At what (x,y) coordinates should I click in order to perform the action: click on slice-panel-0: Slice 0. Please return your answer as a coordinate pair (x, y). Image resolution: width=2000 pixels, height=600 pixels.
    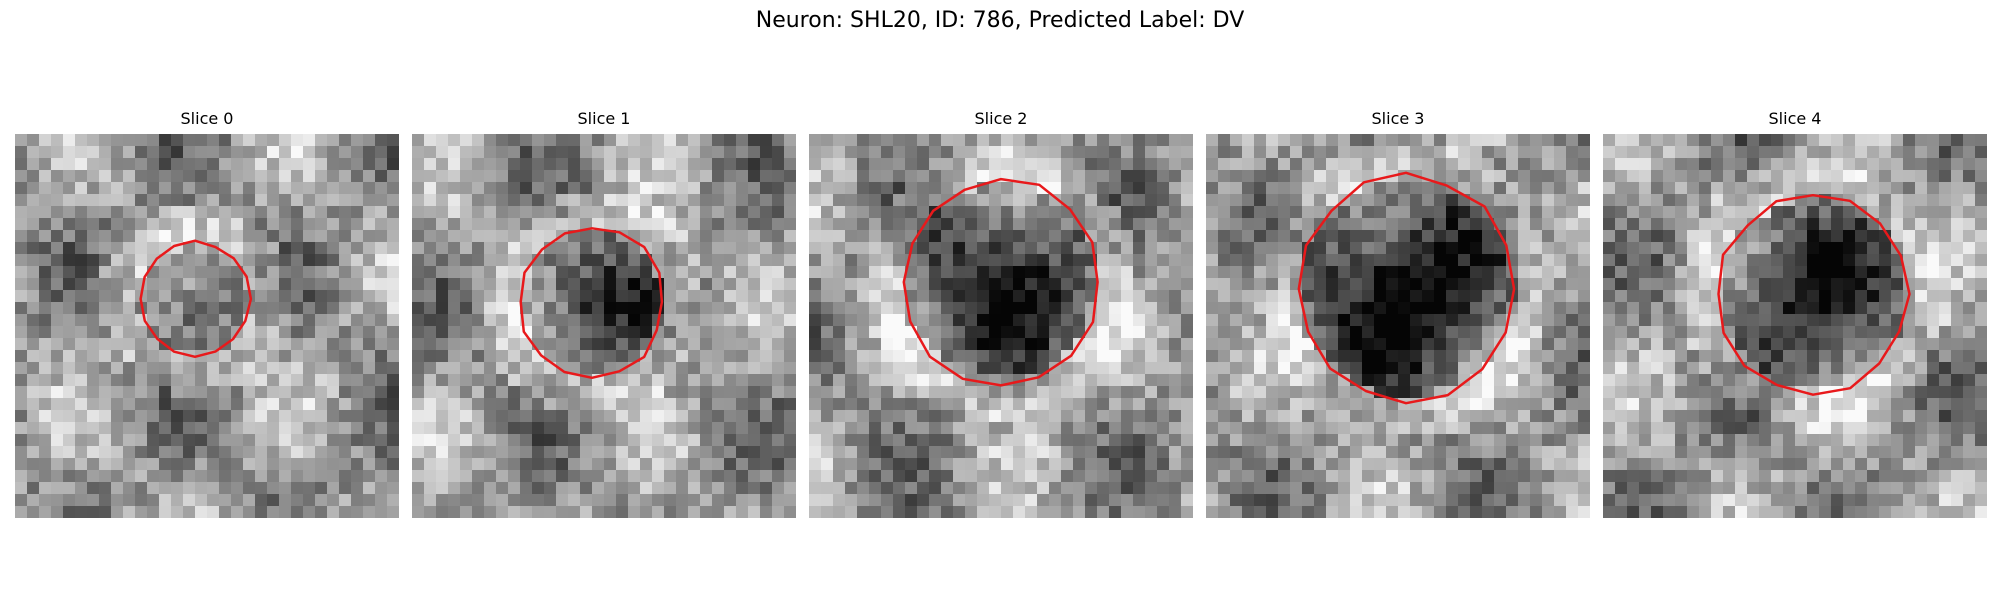
    Looking at the image, I should click on (207, 313).